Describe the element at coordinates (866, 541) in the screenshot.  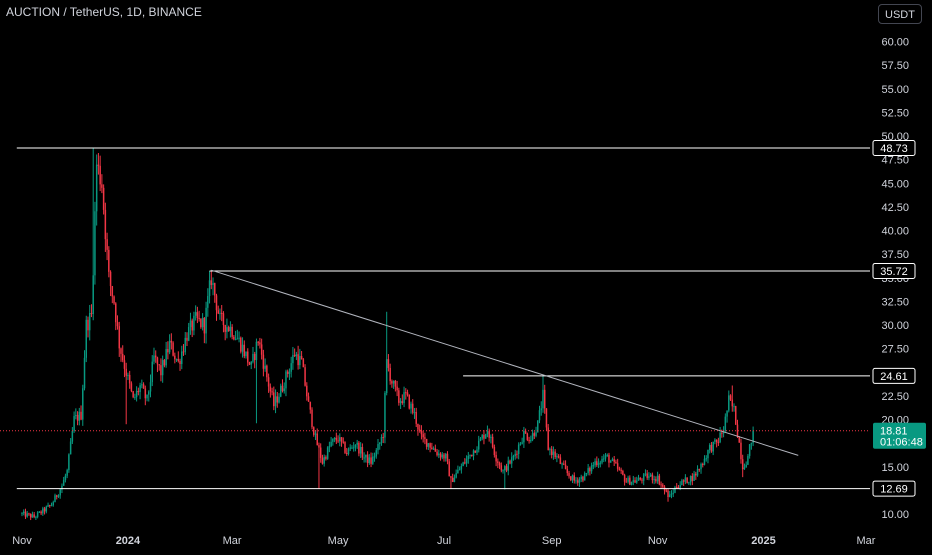
I see `x-tick-label: Mar` at that location.